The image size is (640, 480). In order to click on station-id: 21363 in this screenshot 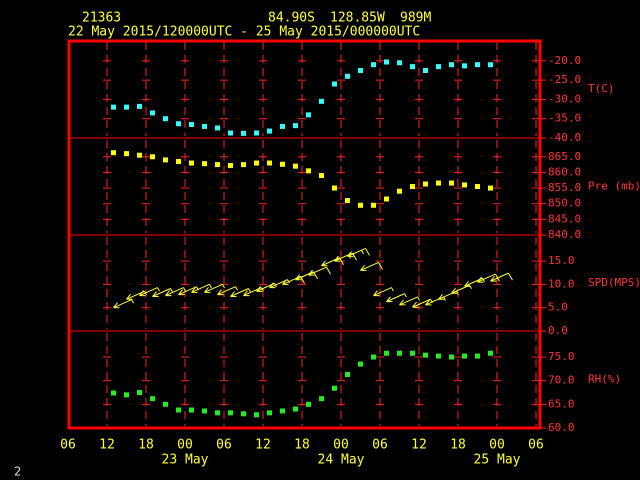, I will do `click(101, 18)`.